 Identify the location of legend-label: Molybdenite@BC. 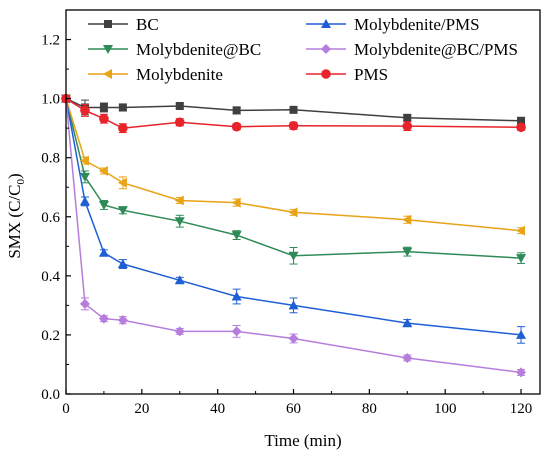
(198, 49).